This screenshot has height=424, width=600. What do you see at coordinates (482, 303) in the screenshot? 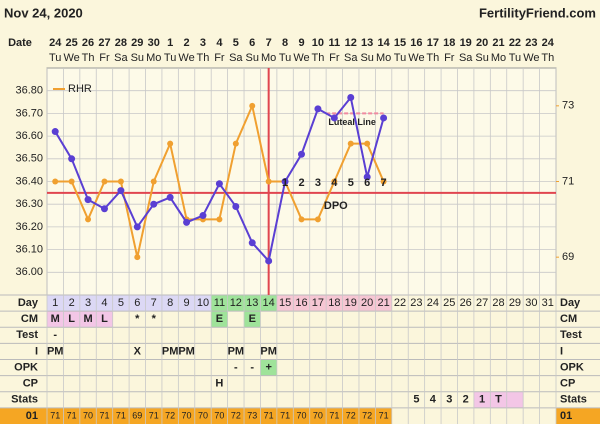
I see `cell-text: 27` at bounding box center [482, 303].